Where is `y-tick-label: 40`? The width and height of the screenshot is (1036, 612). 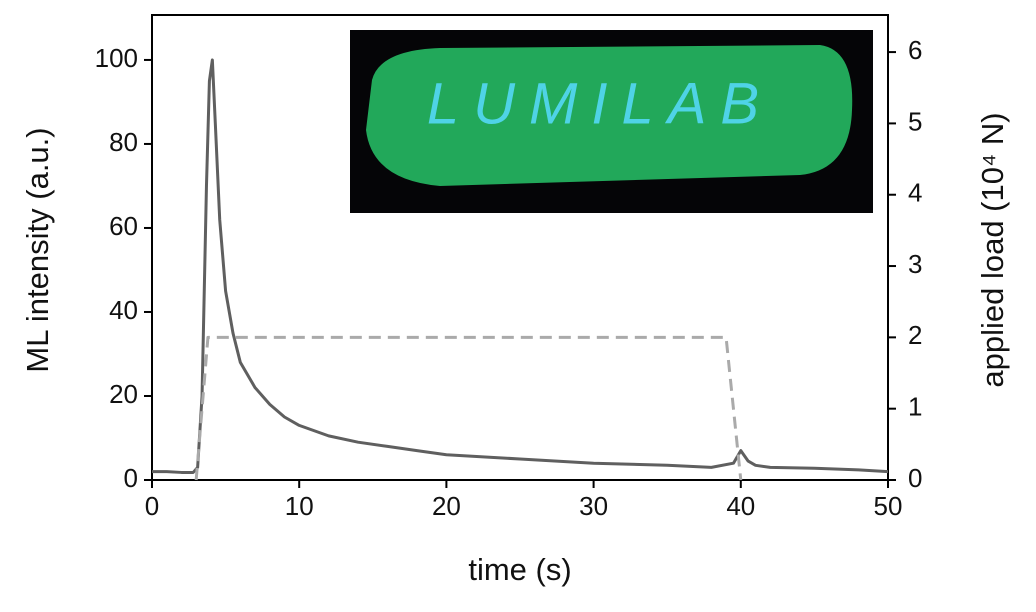 y-tick-label: 40 is located at coordinates (123, 310).